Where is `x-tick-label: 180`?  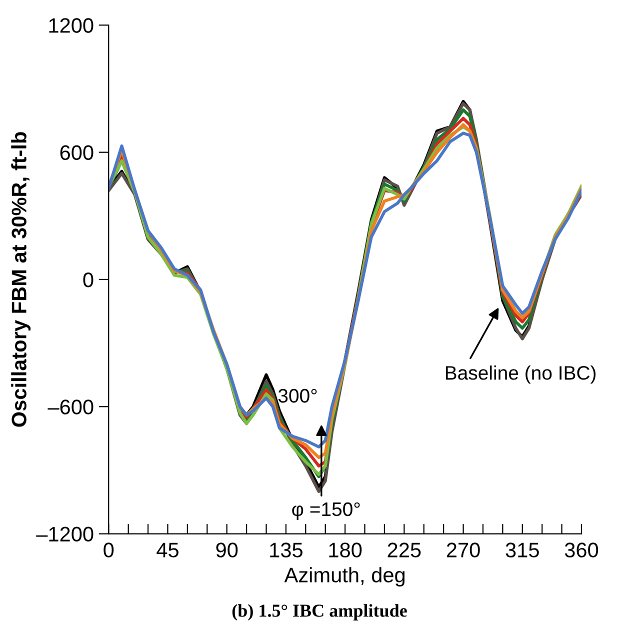 x-tick-label: 180 is located at coordinates (345, 550).